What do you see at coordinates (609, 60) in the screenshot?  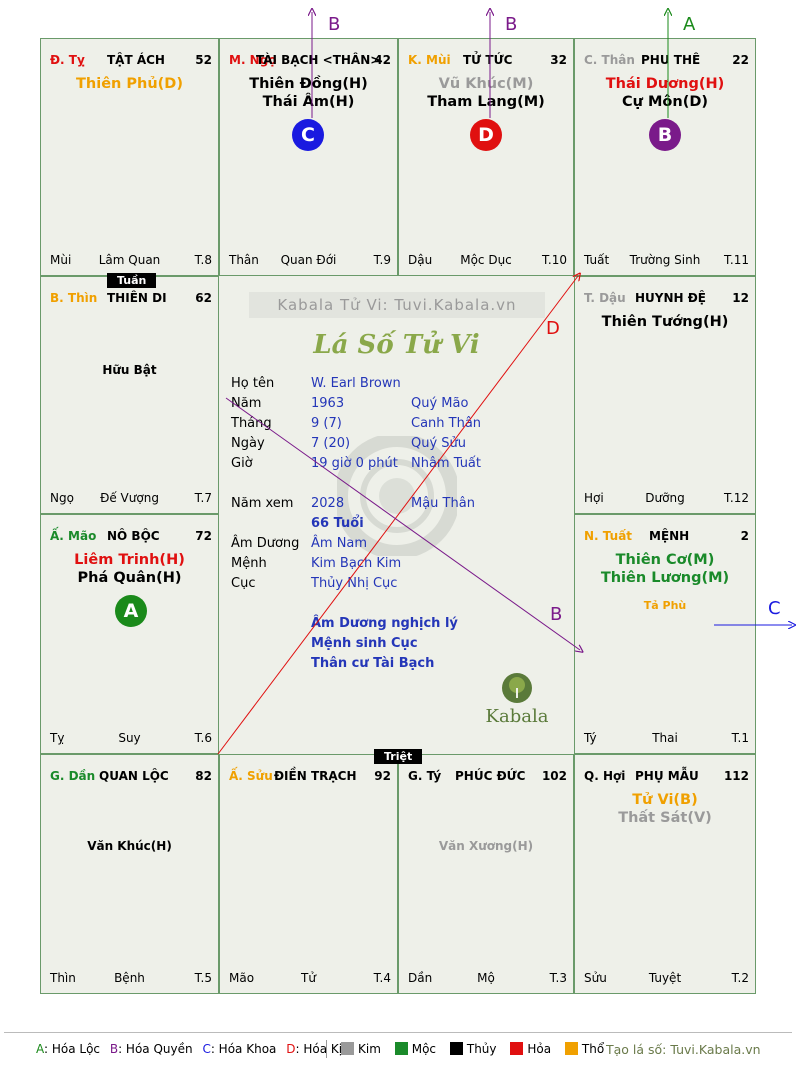 I see `branch: C. Thân` at bounding box center [609, 60].